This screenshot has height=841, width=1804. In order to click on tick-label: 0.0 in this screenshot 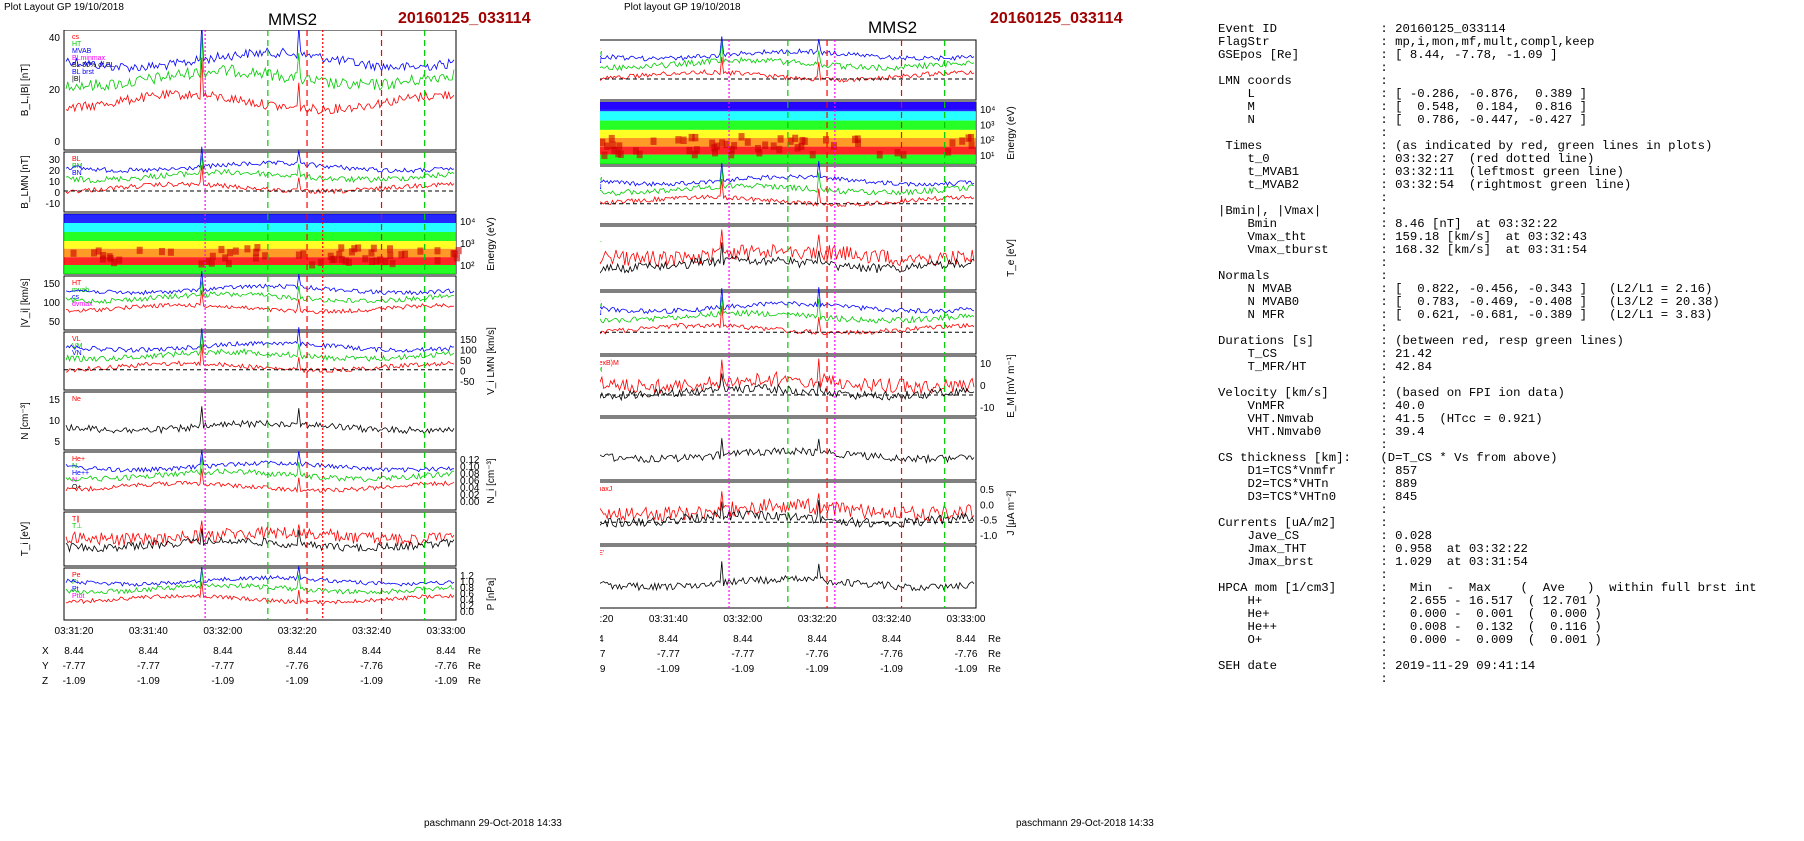, I will do `click(987, 505)`.